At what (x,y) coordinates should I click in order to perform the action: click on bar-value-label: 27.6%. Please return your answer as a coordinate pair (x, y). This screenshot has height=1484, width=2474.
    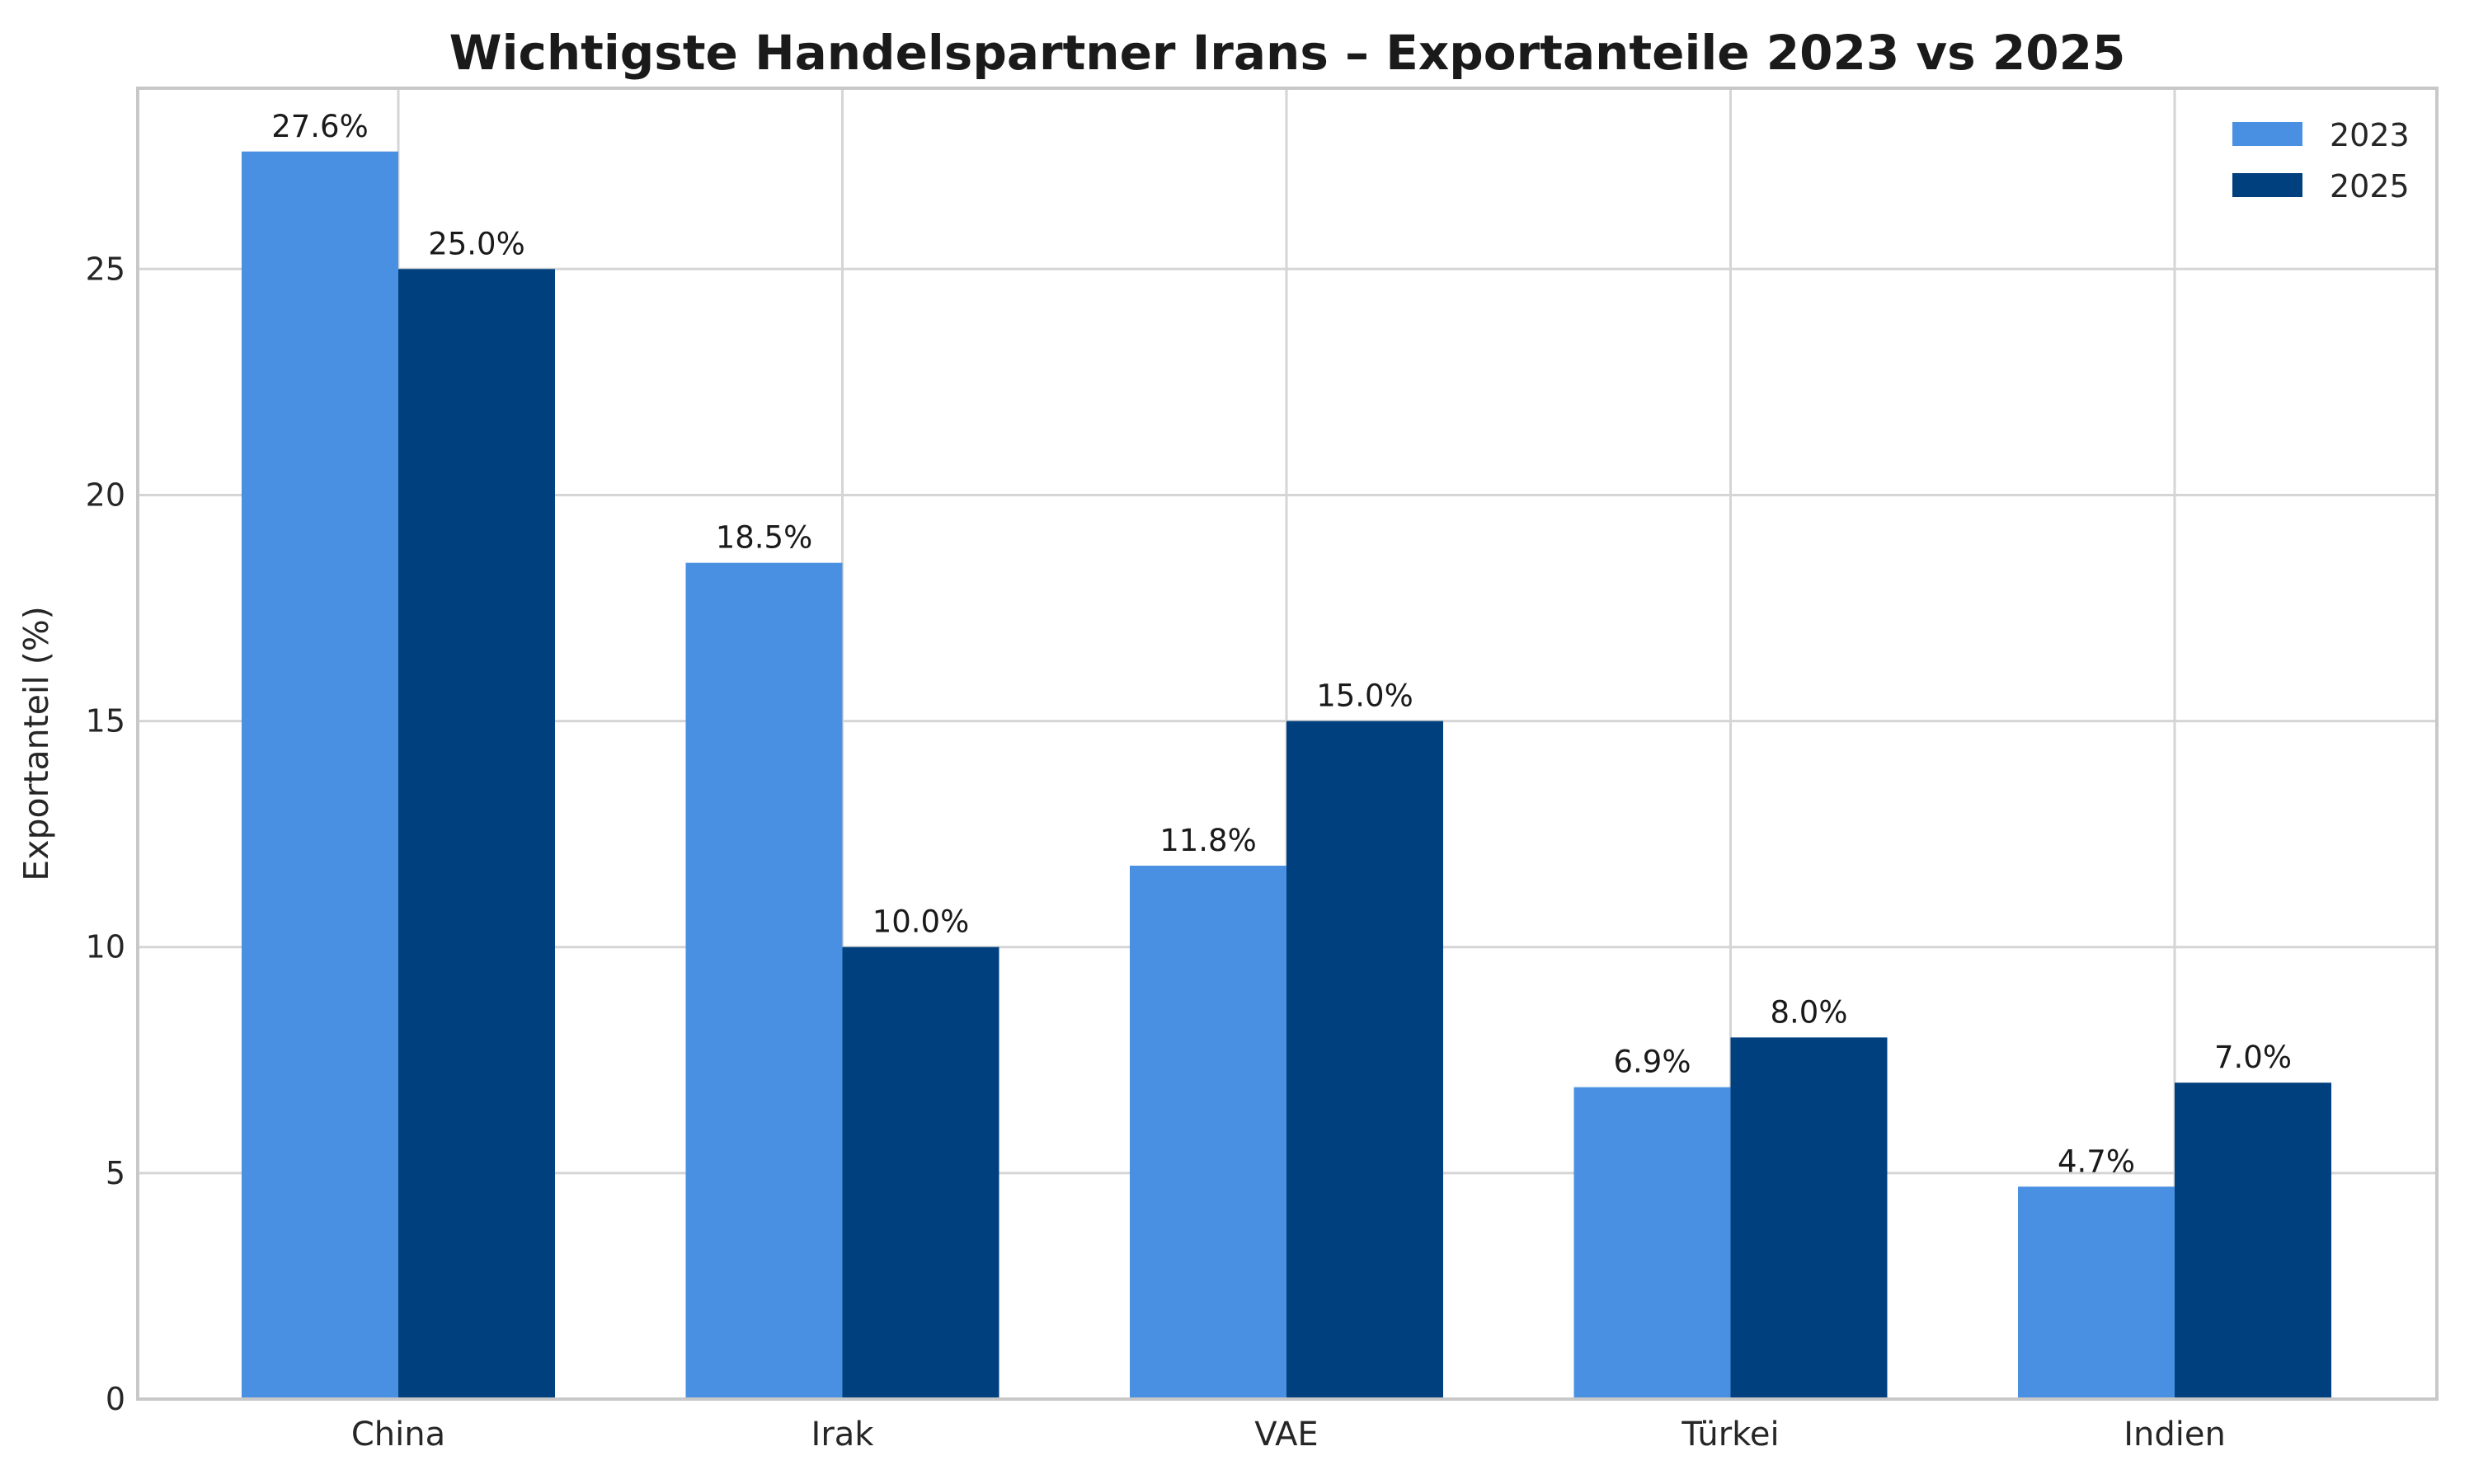
    Looking at the image, I should click on (320, 127).